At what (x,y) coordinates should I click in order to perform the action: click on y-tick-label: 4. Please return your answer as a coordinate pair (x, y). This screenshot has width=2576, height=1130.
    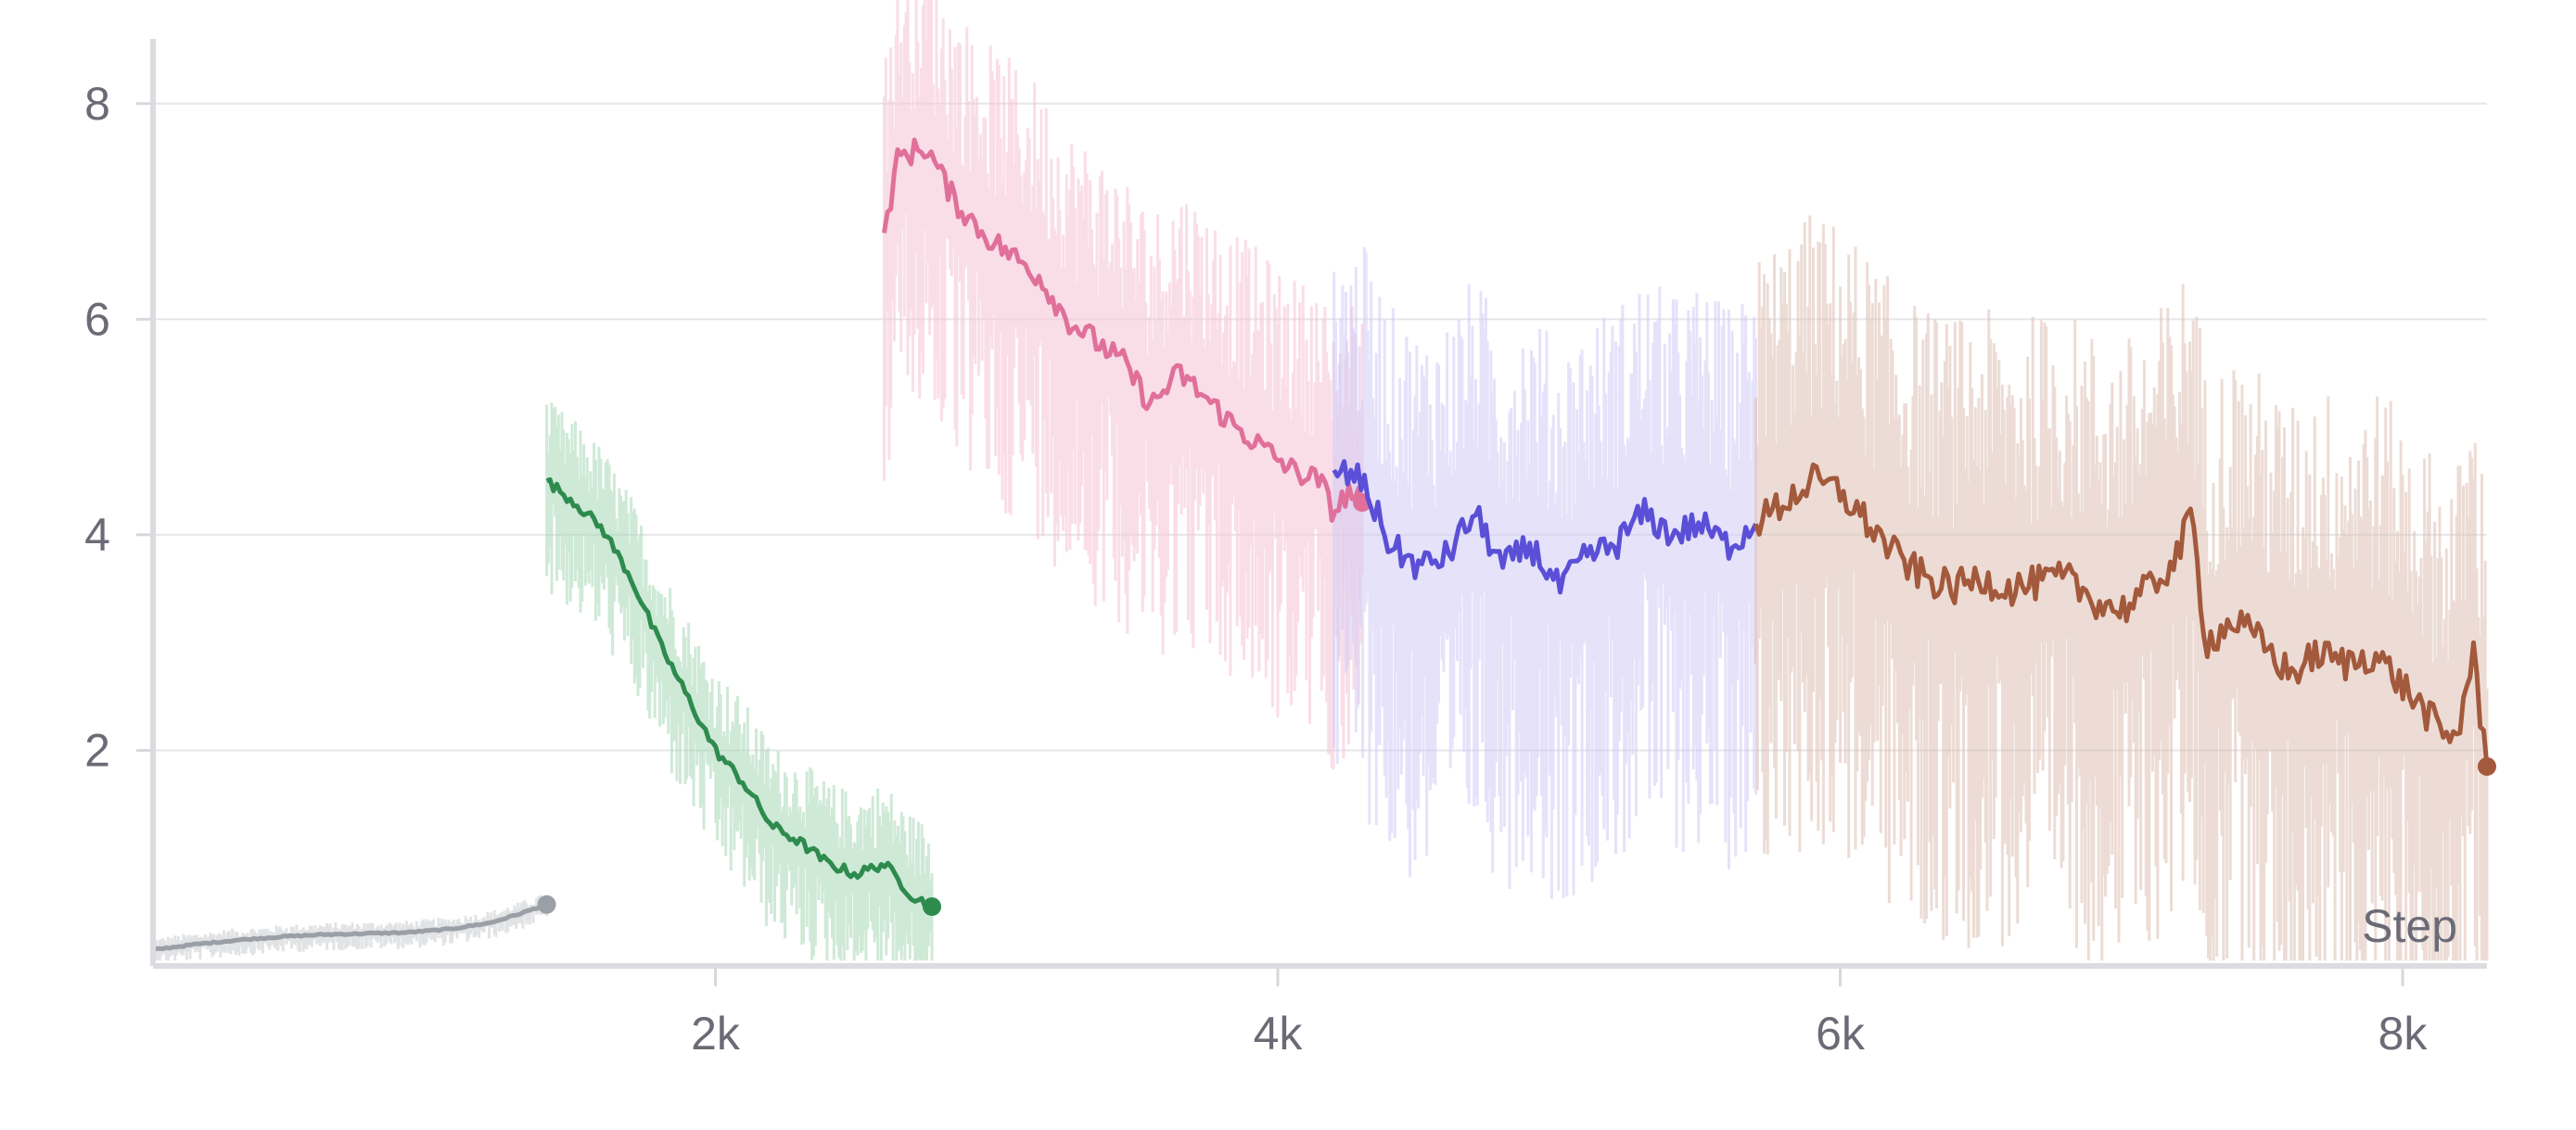
    Looking at the image, I should click on (97, 535).